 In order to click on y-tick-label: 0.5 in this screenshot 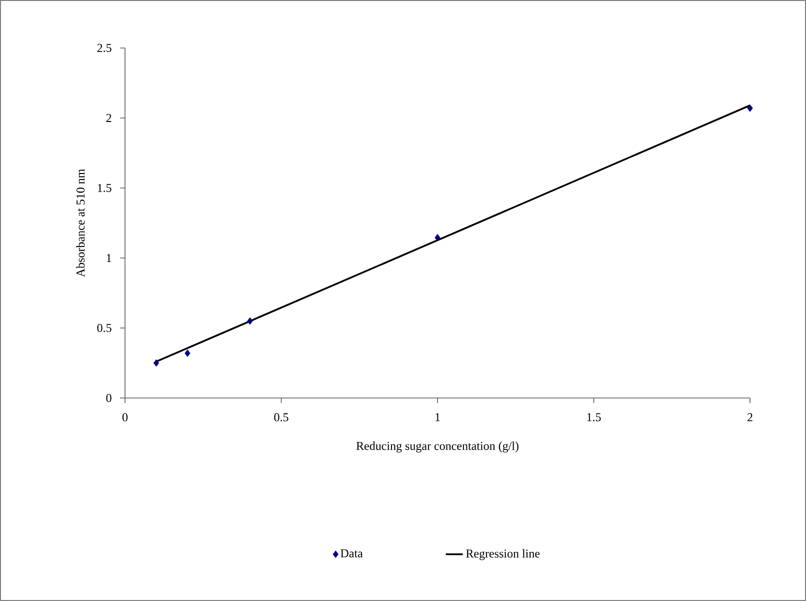, I will do `click(104, 328)`.